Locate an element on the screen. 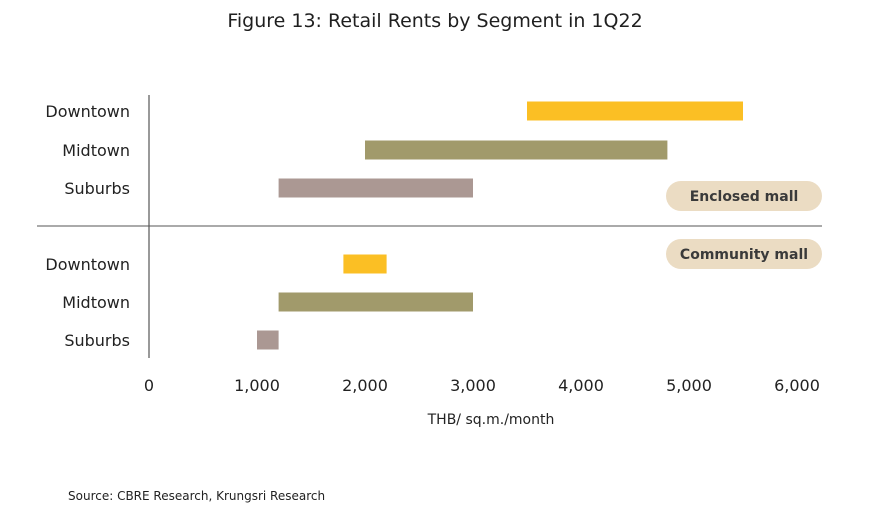 This screenshot has width=870, height=527. x-tick-label: 4,000 is located at coordinates (581, 385).